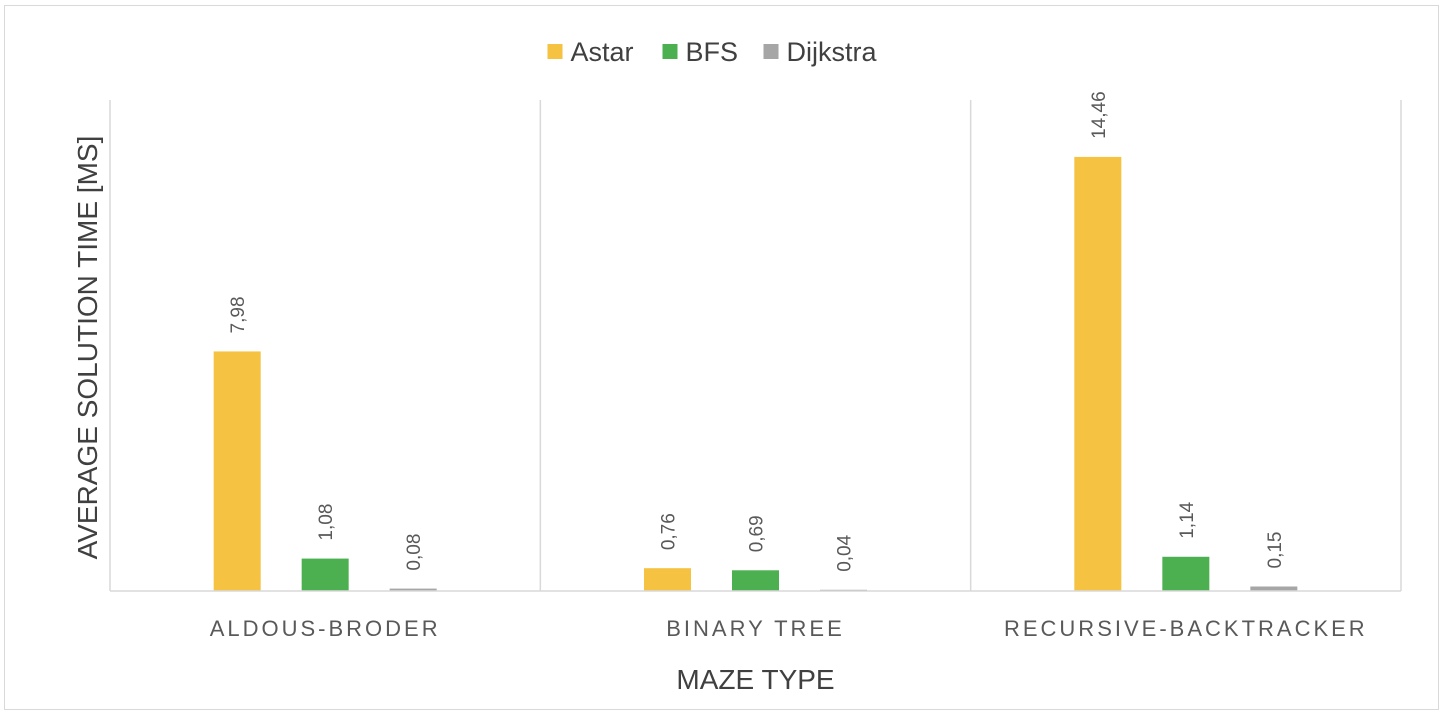 This screenshot has width=1446, height=720. What do you see at coordinates (414, 552) in the screenshot?
I see `data-label-dijkstra-aldous-broder: 0,08` at bounding box center [414, 552].